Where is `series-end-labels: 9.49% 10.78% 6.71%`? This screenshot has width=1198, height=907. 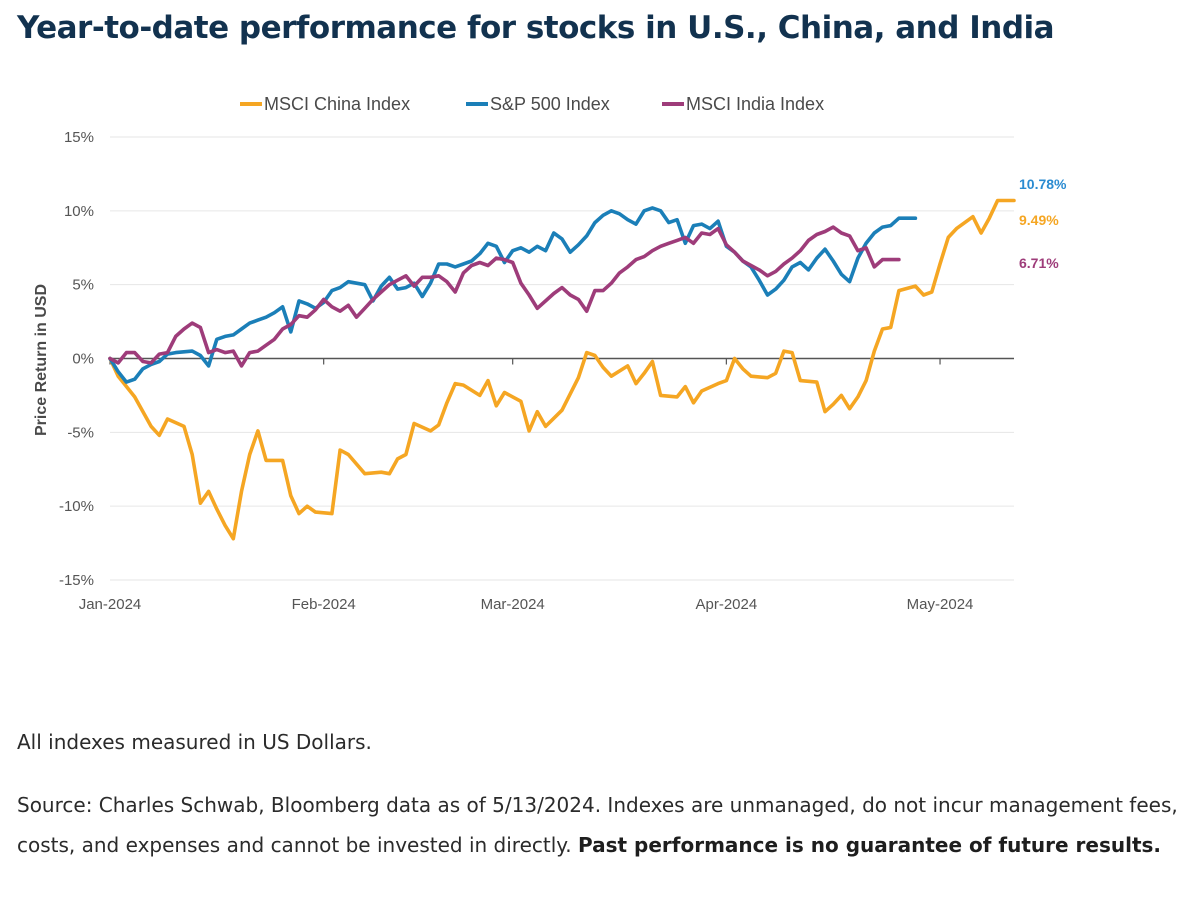 series-end-labels: 9.49% 10.78% 6.71% is located at coordinates (1043, 223).